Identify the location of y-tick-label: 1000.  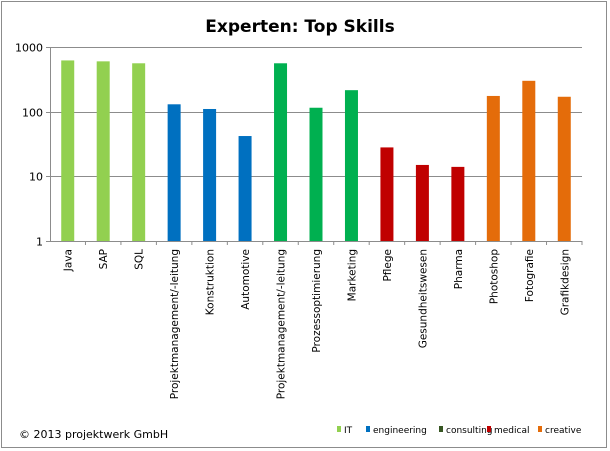
(29, 48).